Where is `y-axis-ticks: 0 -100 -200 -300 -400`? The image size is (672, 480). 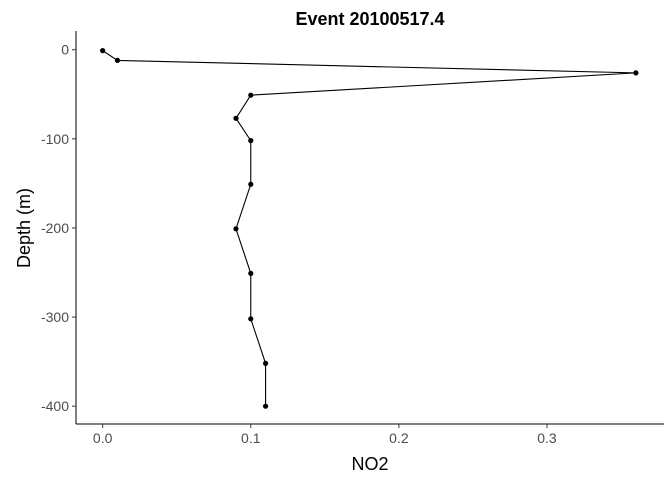
y-axis-ticks: 0 -100 -200 -300 -400 is located at coordinates (58, 228).